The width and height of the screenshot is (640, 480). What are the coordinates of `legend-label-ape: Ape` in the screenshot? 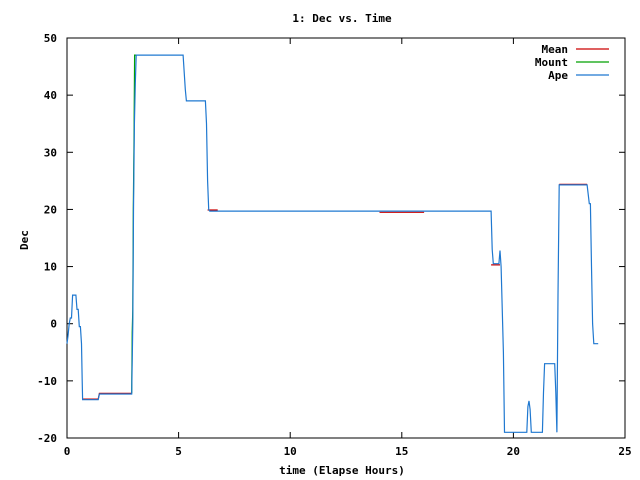 It's located at (558, 75).